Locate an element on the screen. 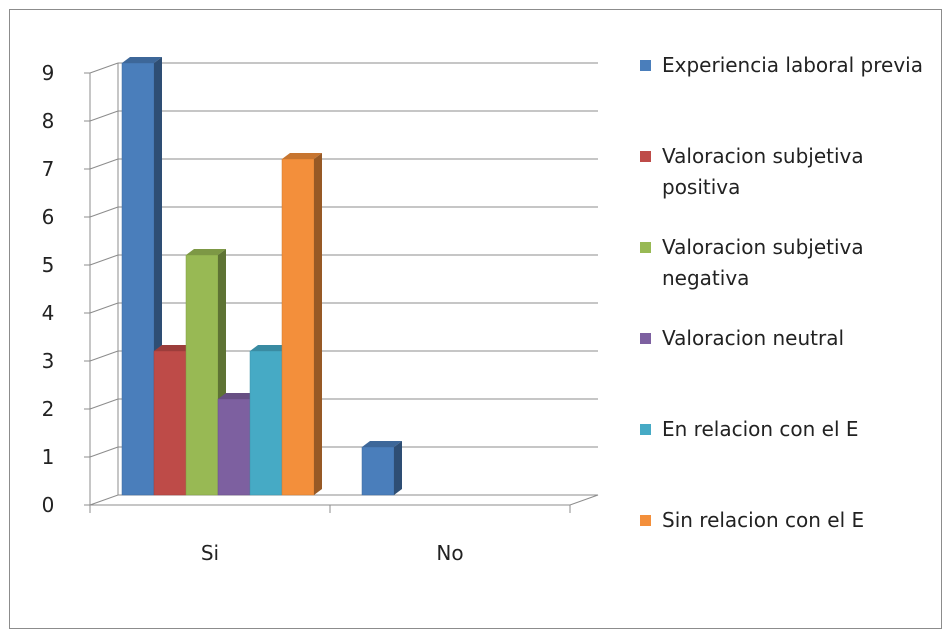  y-tick-label: 0 is located at coordinates (48, 505).